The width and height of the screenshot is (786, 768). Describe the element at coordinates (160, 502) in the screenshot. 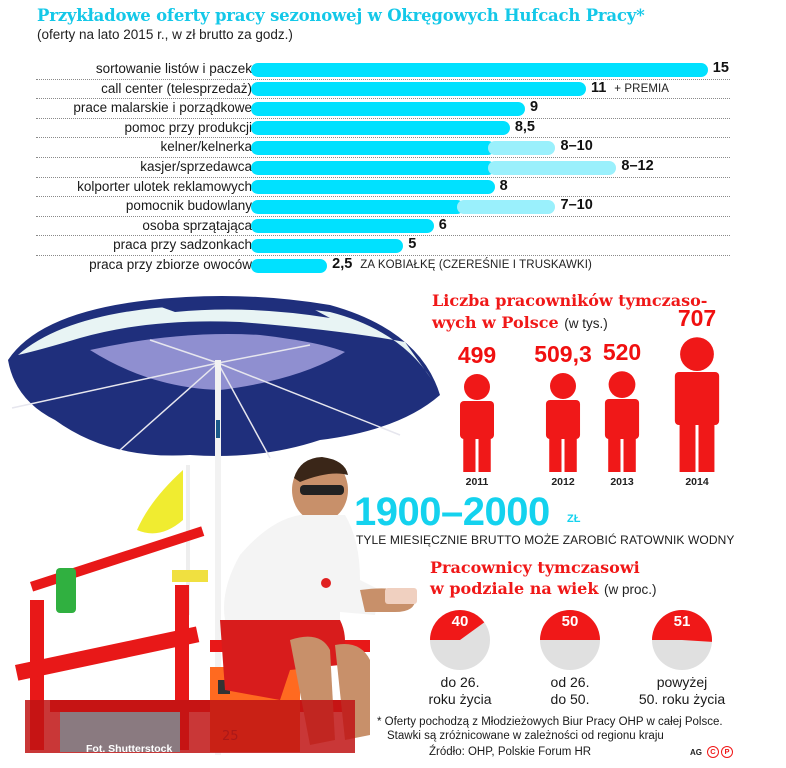

I see `yellow-flag-icon` at that location.